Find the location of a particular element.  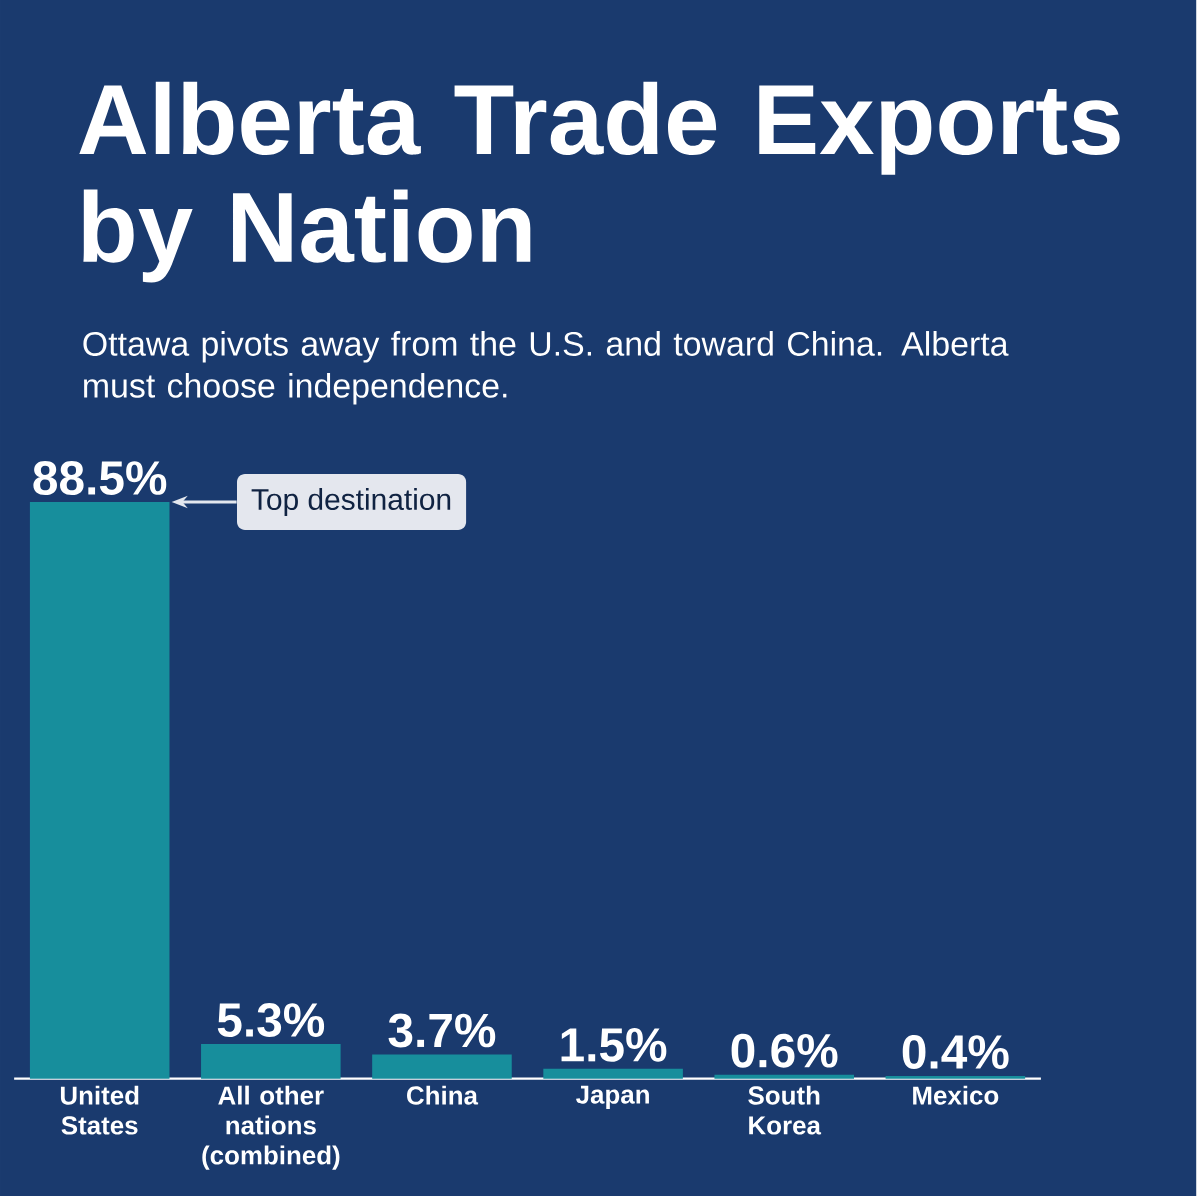

chart-title: Alberta Trade Exports by Nation is located at coordinates (599, 182).